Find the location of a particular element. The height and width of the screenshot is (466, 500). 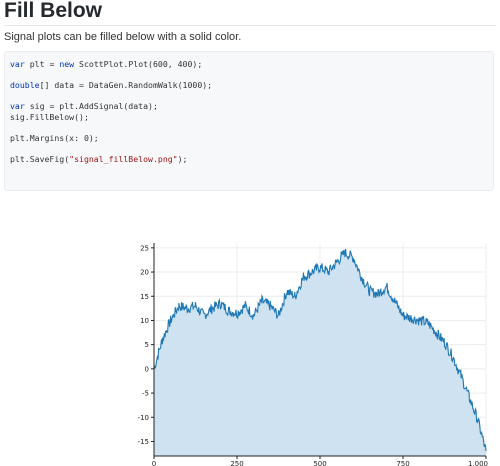

code-line: plt.SaveFig("signal_fillBelow.png"); is located at coordinates (249, 159).